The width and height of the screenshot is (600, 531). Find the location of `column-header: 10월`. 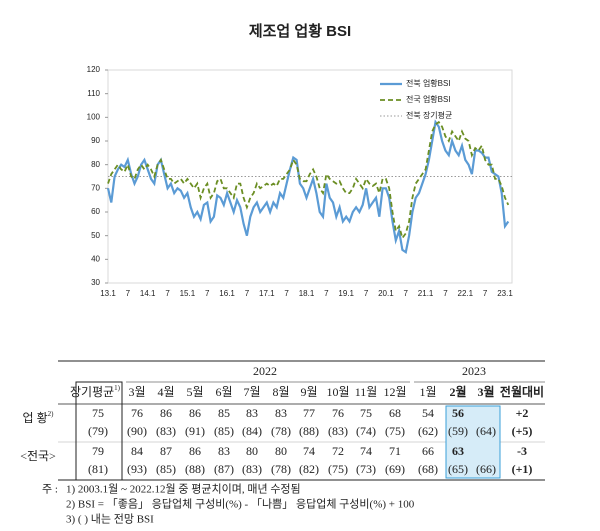

column-header: 10월 is located at coordinates (337, 392).